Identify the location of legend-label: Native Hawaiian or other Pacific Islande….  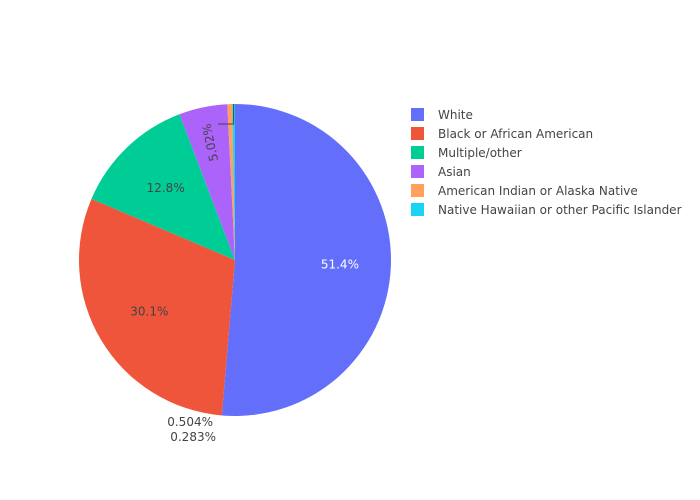
(560, 210).